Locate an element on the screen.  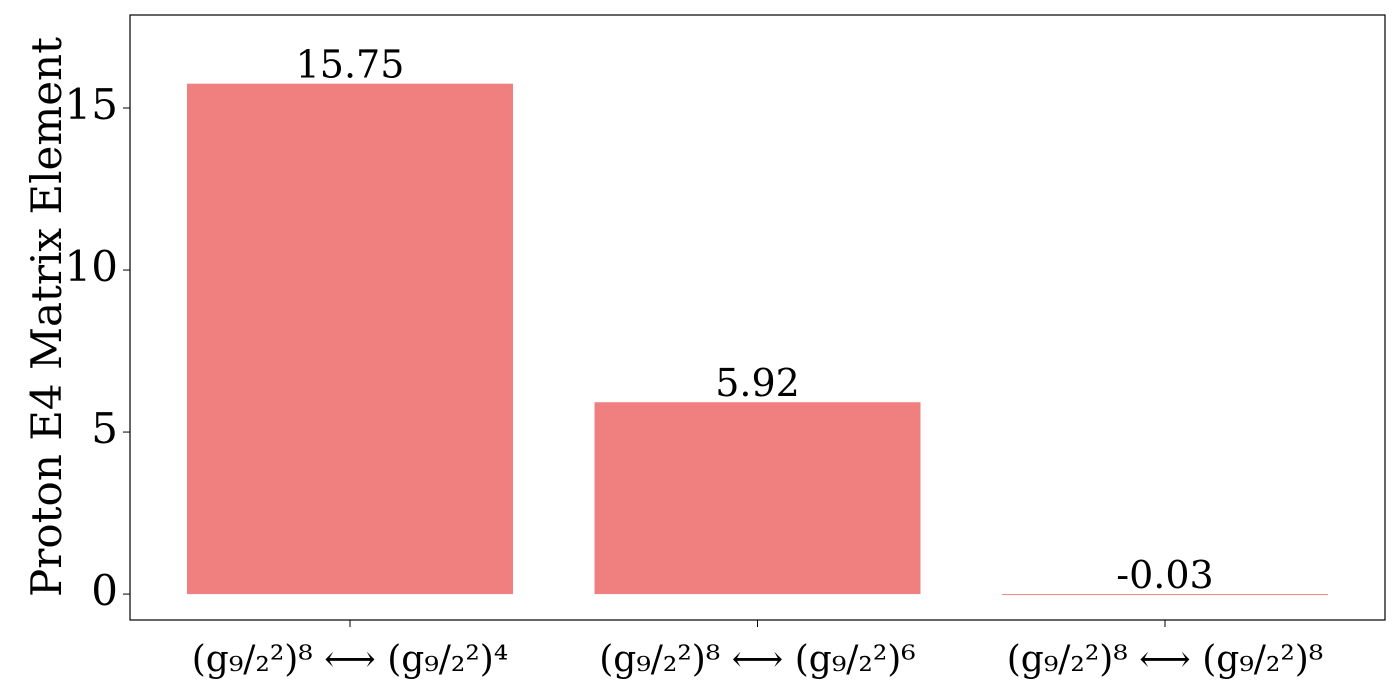
y-tick-label: 10 is located at coordinates (91, 266).